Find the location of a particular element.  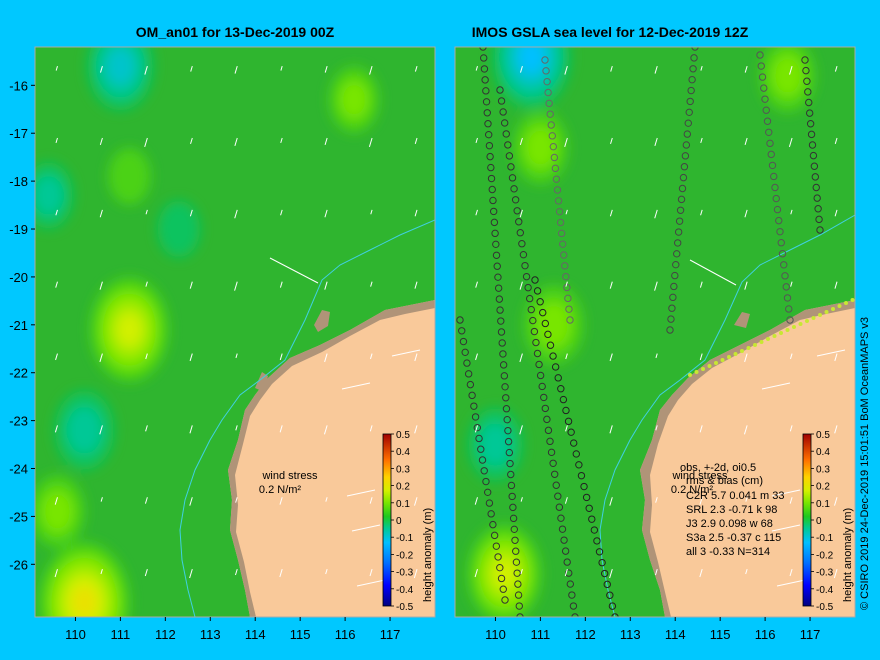

y-tick-label: -18 is located at coordinates (18, 181).